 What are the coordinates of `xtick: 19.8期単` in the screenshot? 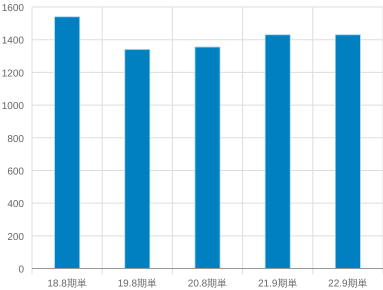 It's located at (138, 284).